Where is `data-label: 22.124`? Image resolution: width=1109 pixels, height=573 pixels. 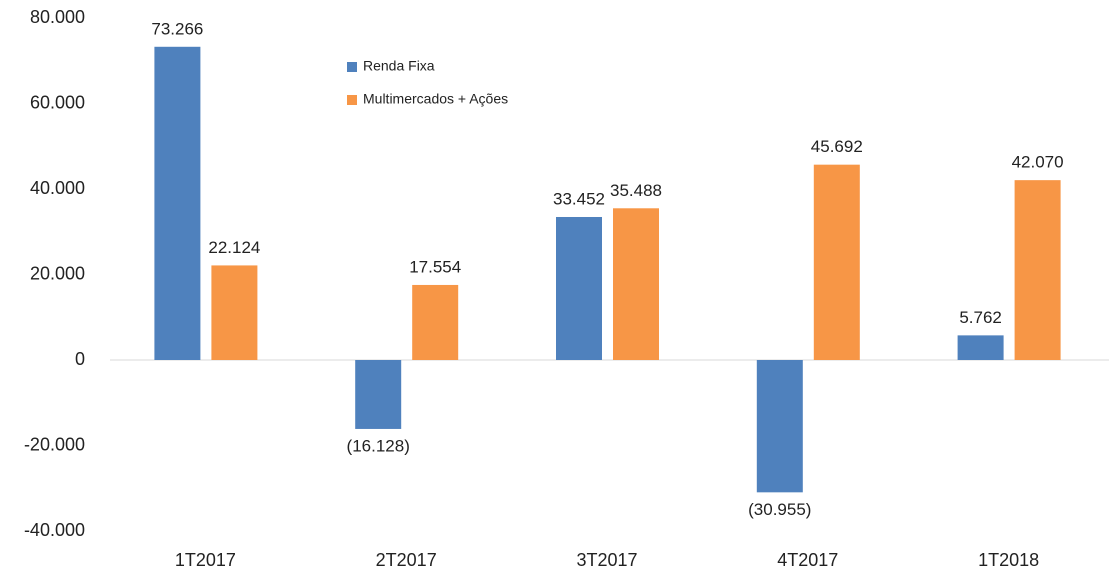
data-label: 22.124 is located at coordinates (234, 247).